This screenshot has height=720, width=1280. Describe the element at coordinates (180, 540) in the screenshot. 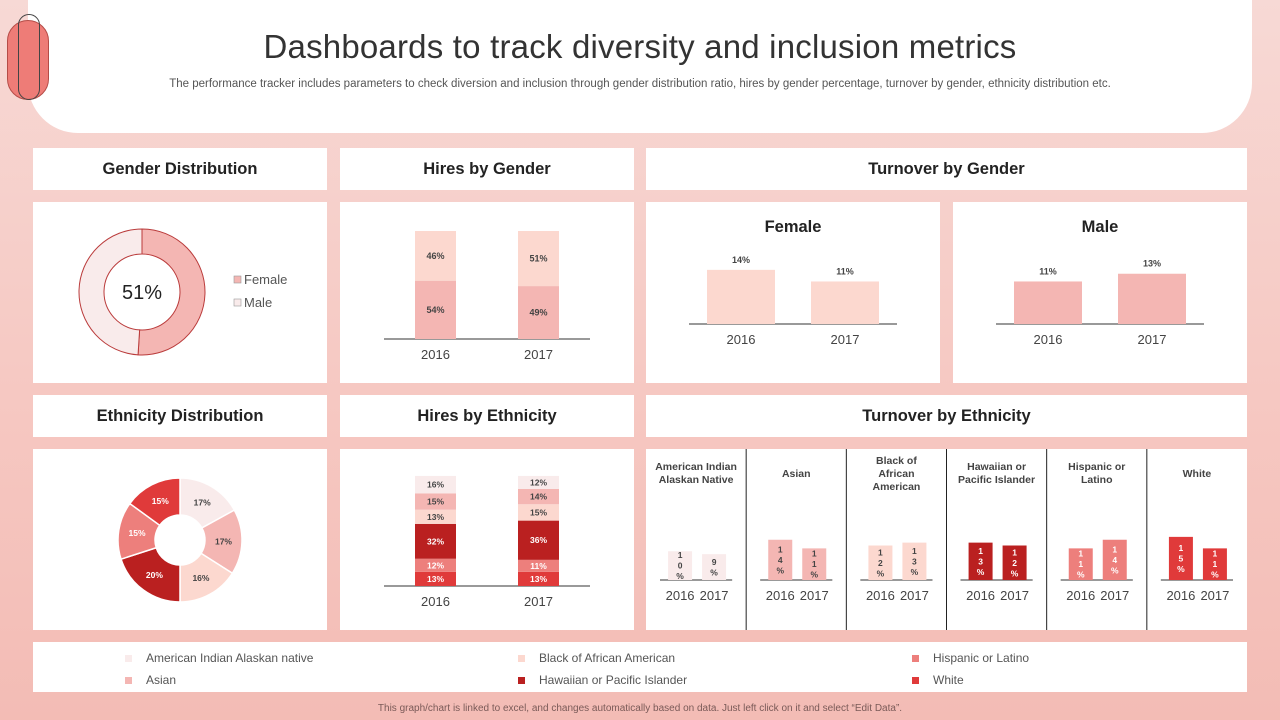

I see `ethnicity-distribution-chart: 17% 17% 16% 20% 15% 15%` at that location.